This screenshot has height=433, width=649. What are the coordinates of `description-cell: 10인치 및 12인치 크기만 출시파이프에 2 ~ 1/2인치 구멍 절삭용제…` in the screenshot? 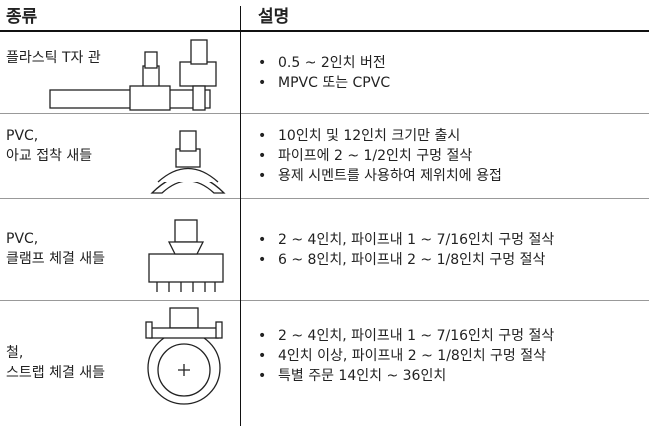 It's located at (451, 156).